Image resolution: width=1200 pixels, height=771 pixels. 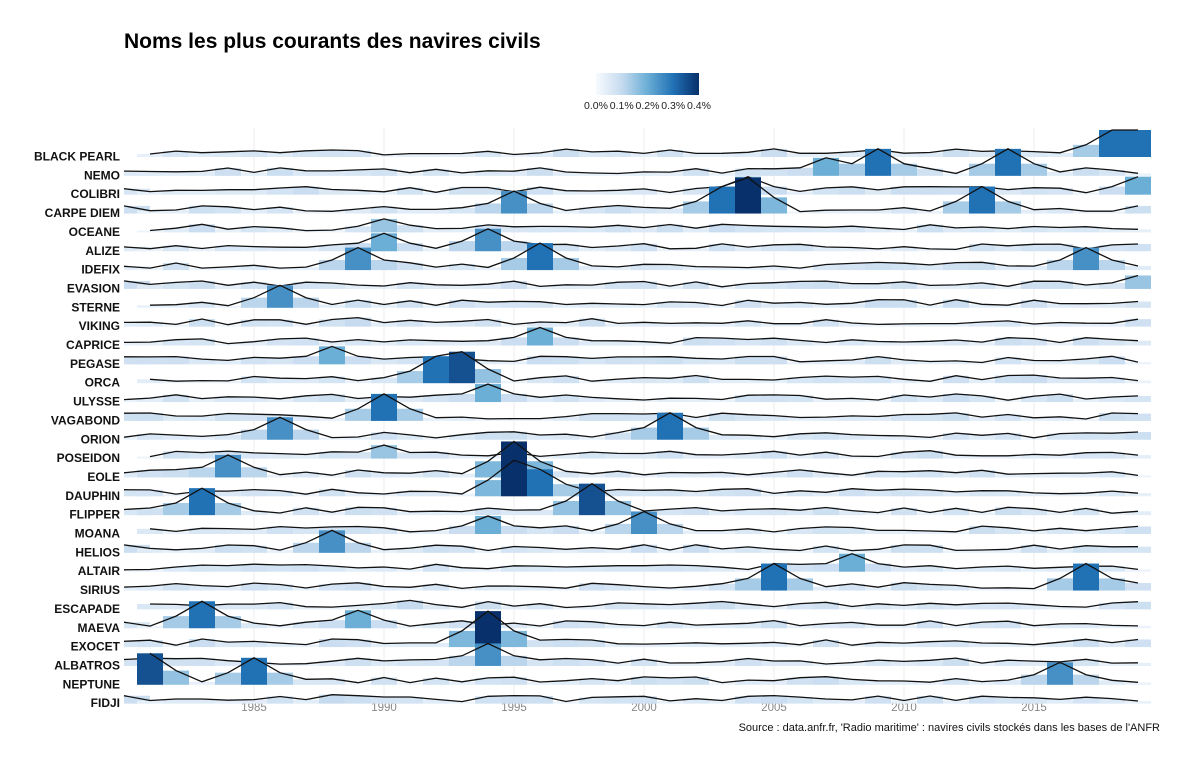 I want to click on y-name-label: ORION, so click(x=100, y=439).